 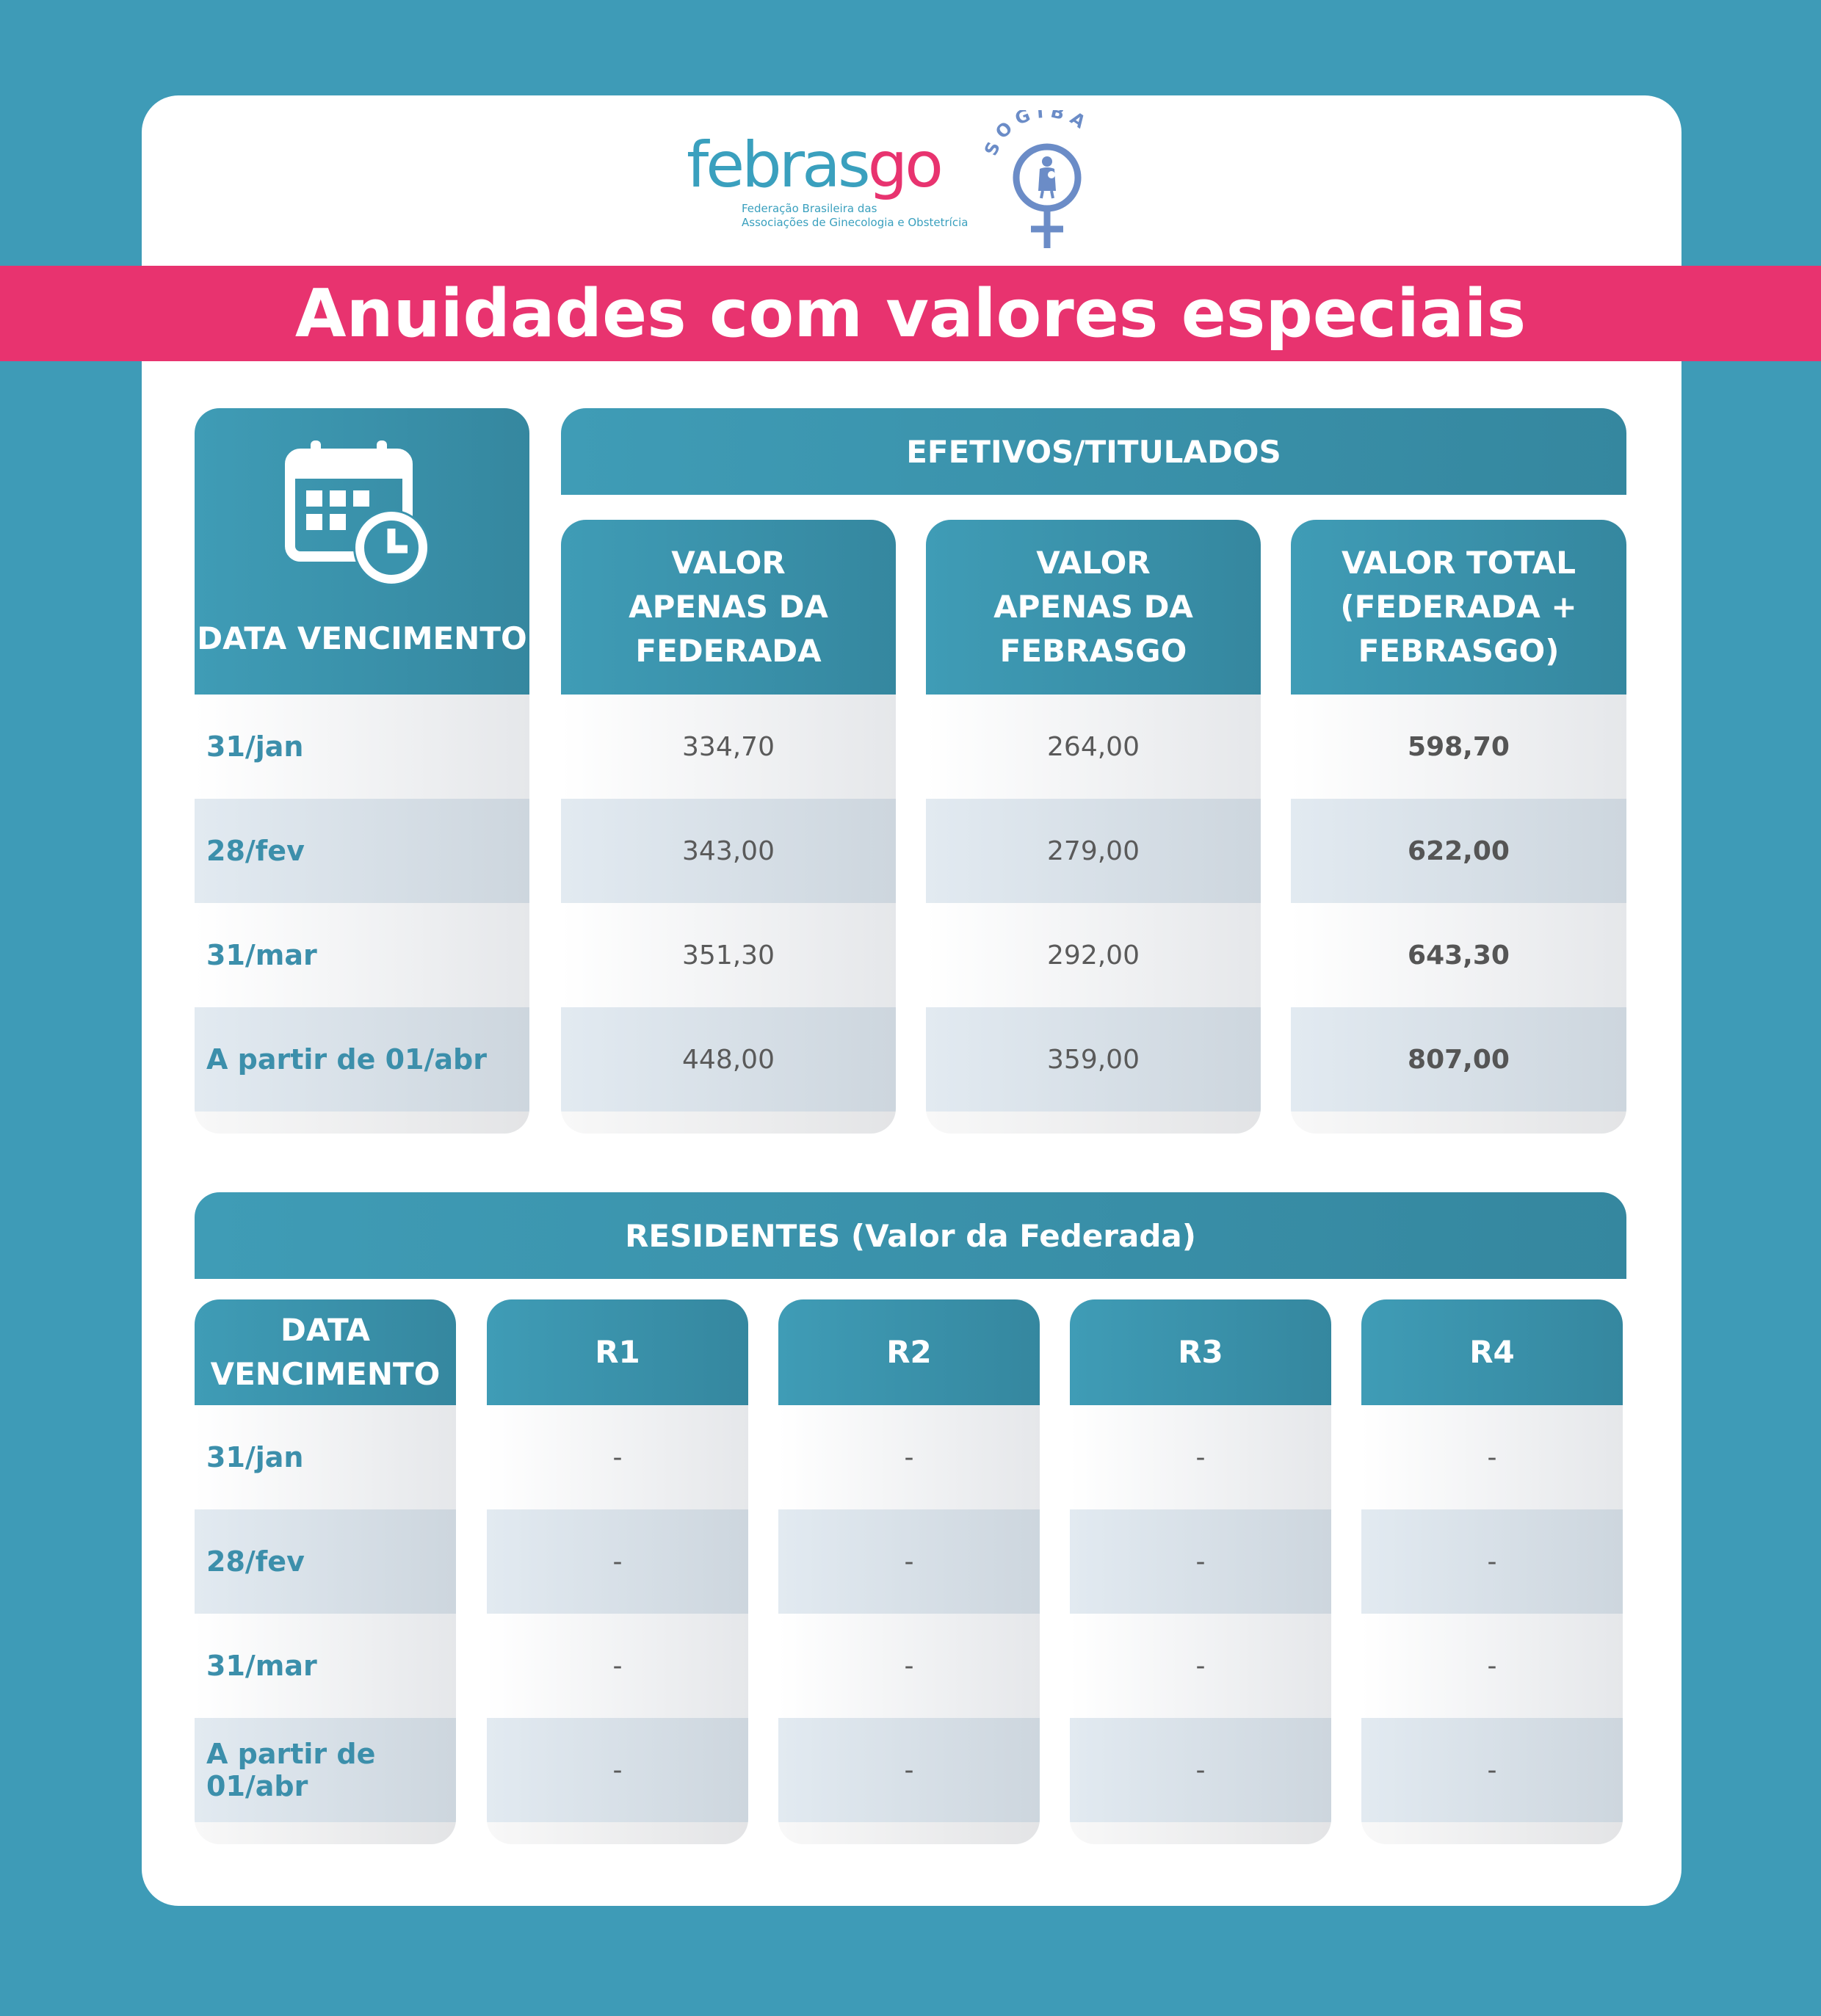 What do you see at coordinates (325, 1666) in the screenshot?
I see `residentes-date-cell: 31/mar` at bounding box center [325, 1666].